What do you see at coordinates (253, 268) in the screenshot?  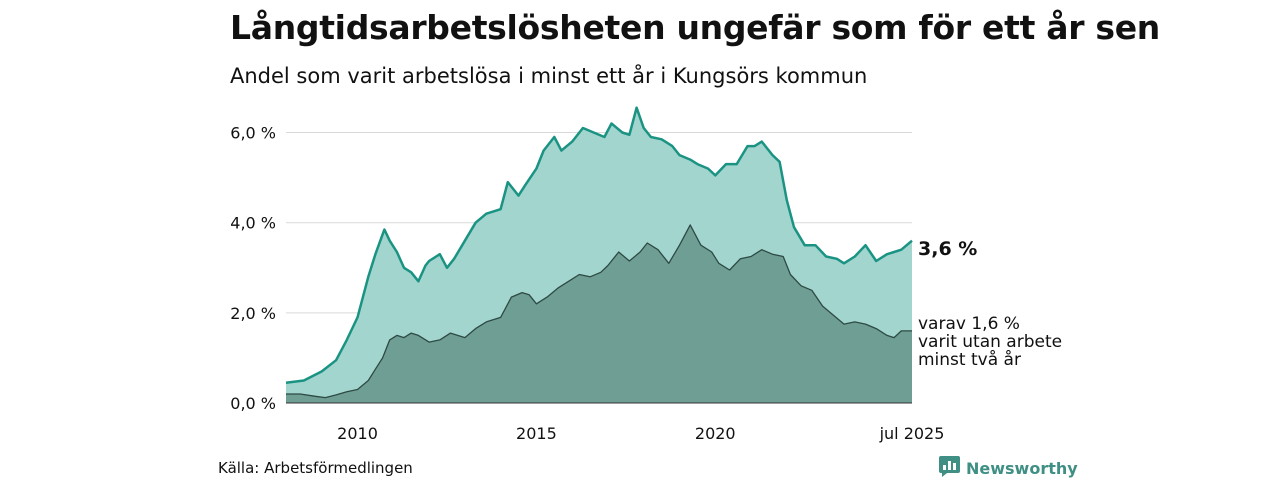 I see `y-axis-ticks: 0,0 % 2,0 % 4,0 % 6,0 %` at bounding box center [253, 268].